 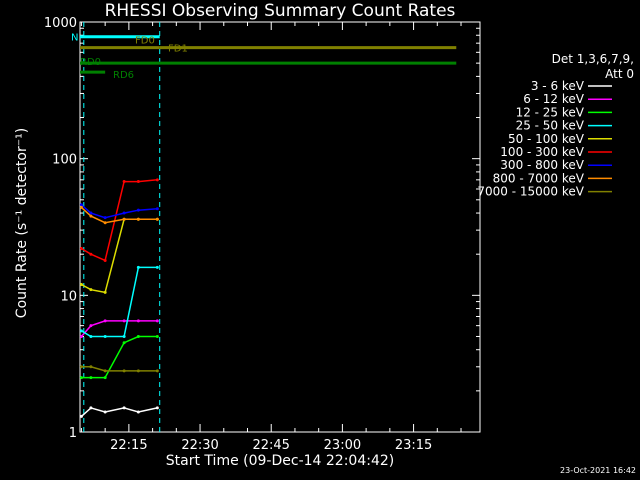 What do you see at coordinates (539, 178) in the screenshot?
I see `legend-label: 800 - 7000 keV` at bounding box center [539, 178].